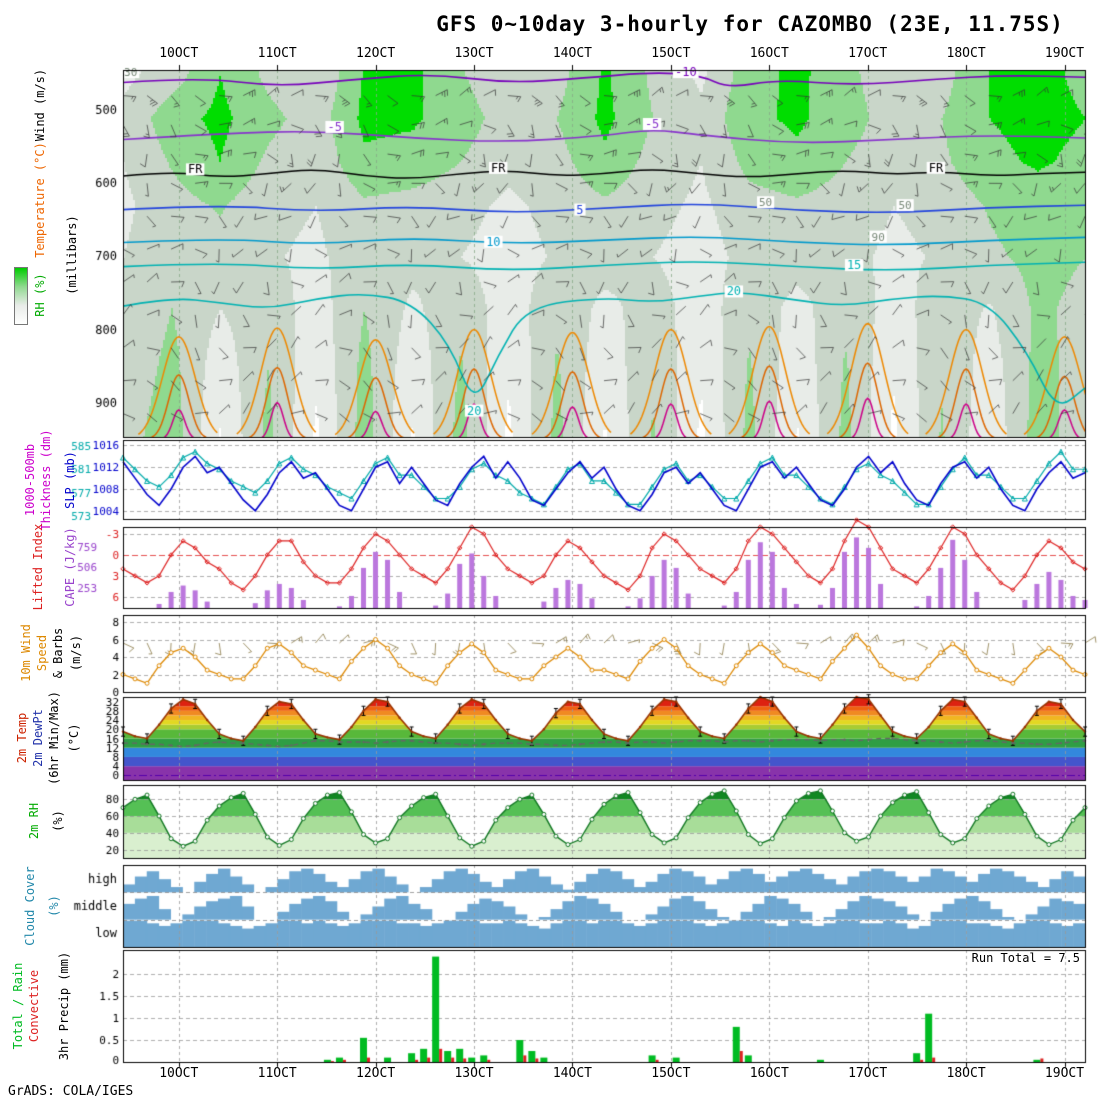 This screenshot has width=1100, height=1100. I want to click on day-label-top: 13OCT, so click(474, 53).